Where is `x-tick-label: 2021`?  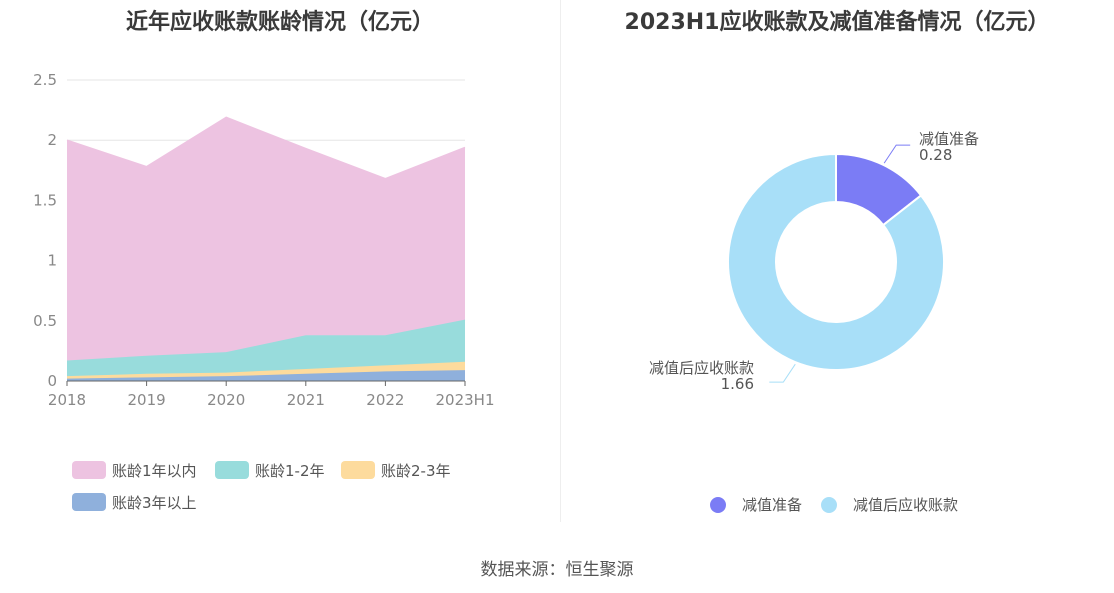
x-tick-label: 2021 is located at coordinates (306, 400).